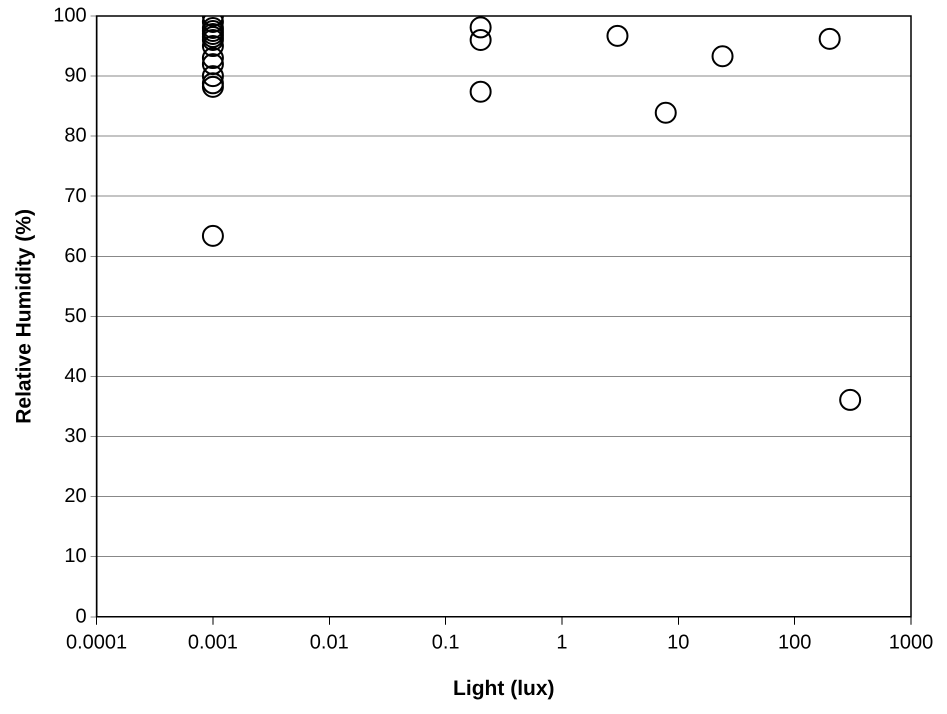  What do you see at coordinates (97, 642) in the screenshot?
I see `x-tick-label: 0.0001` at bounding box center [97, 642].